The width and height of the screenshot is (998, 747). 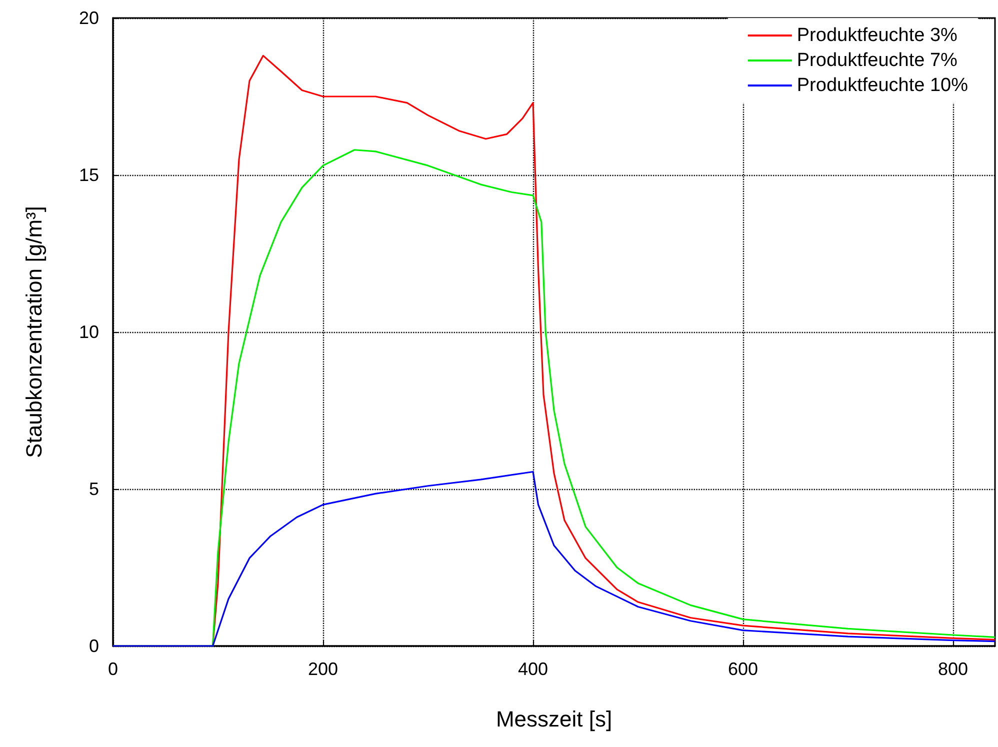 What do you see at coordinates (323, 669) in the screenshot?
I see `x-tick-label: 200` at bounding box center [323, 669].